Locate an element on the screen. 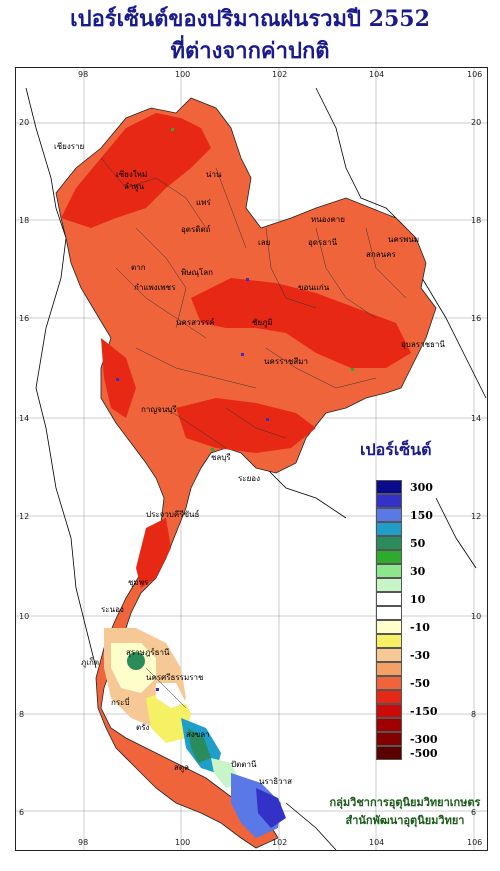 This screenshot has height=871, width=500. legend-label: -500 is located at coordinates (424, 753).